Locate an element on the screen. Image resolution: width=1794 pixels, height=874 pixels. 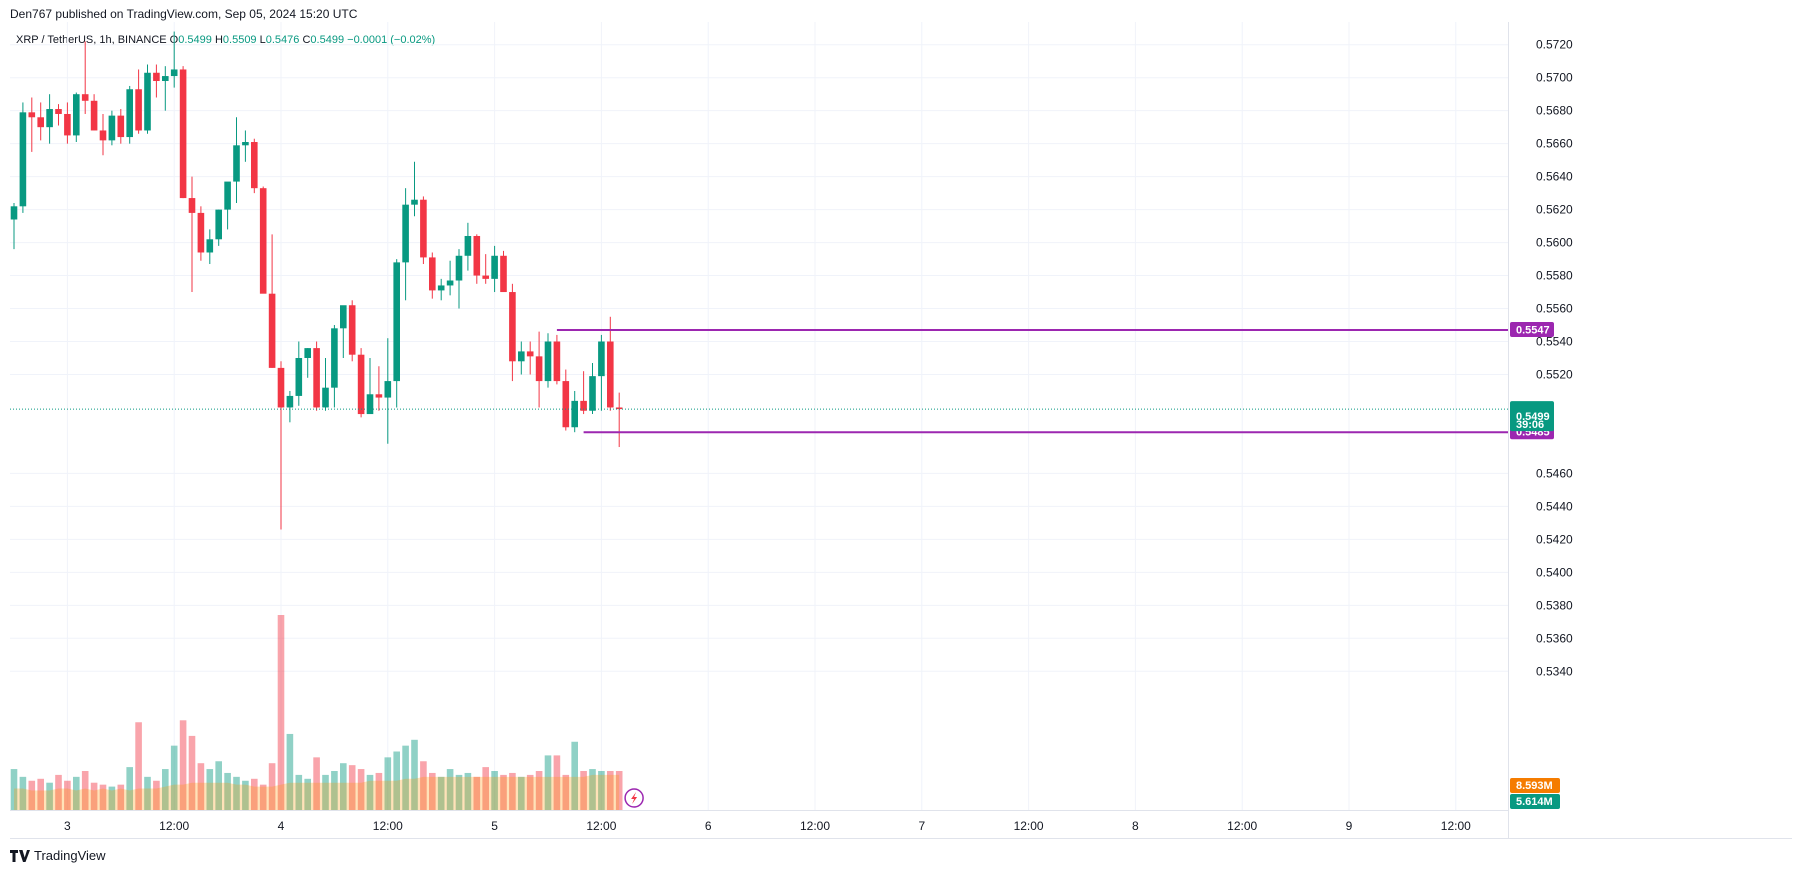
last-price-tag: 0.5499 is located at coordinates (1533, 417).